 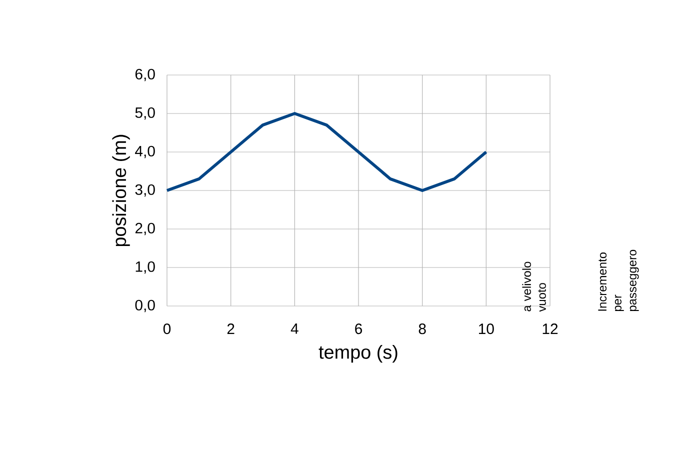 What do you see at coordinates (145, 306) in the screenshot?
I see `y-tick-label: 0,0` at bounding box center [145, 306].